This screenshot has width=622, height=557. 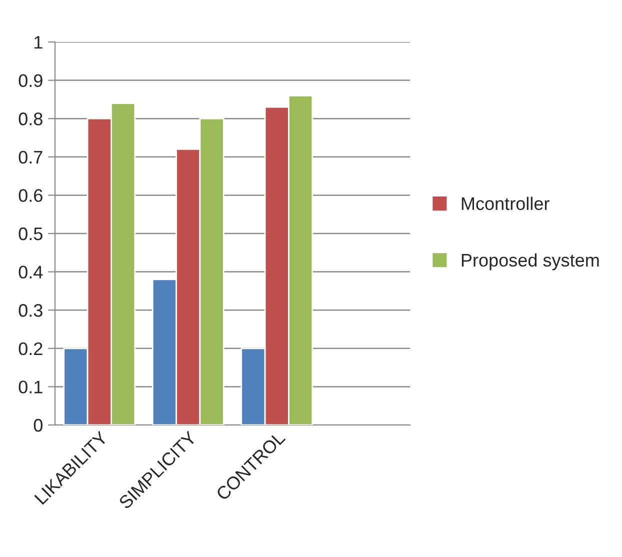 What do you see at coordinates (30, 349) in the screenshot?
I see `y-tick-label: 0.2` at bounding box center [30, 349].